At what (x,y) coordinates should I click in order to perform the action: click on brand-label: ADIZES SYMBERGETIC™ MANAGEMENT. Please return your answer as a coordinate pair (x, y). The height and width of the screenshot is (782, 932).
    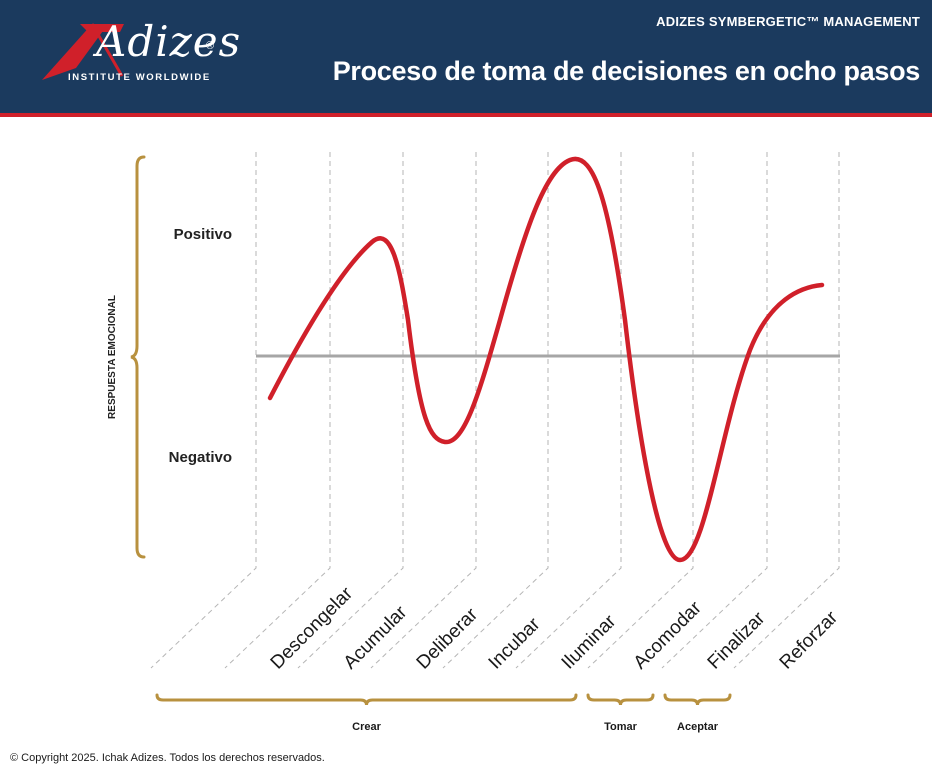
    Looking at the image, I should click on (788, 21).